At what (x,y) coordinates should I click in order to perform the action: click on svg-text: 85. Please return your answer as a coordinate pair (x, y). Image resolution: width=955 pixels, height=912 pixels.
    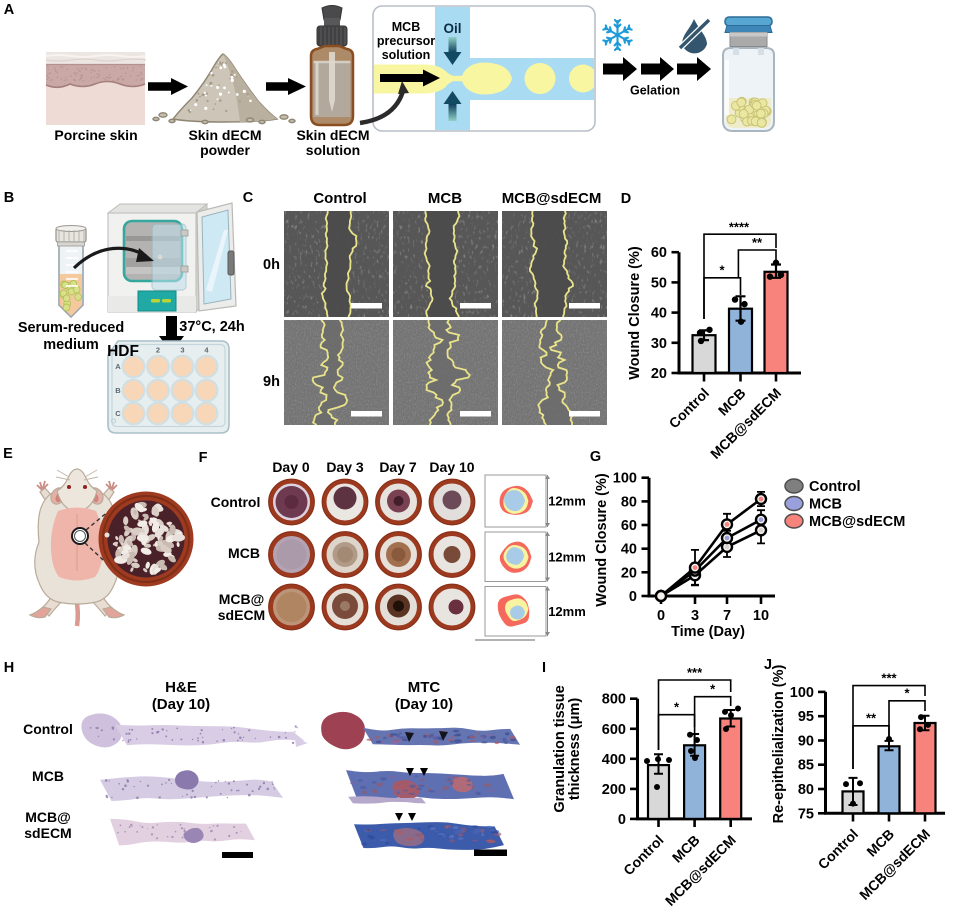
    Looking at the image, I should click on (806, 766).